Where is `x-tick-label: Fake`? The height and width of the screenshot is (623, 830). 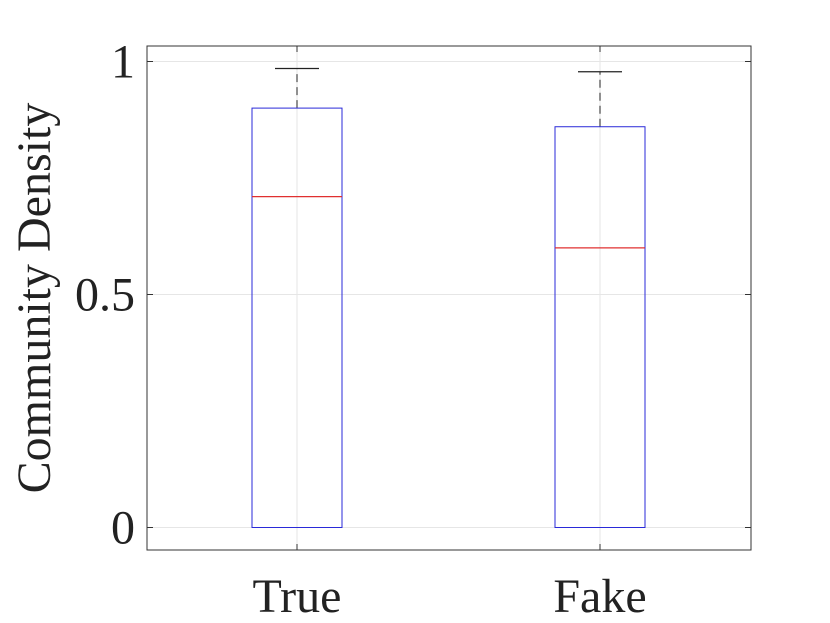
x-tick-label: Fake is located at coordinates (599, 596).